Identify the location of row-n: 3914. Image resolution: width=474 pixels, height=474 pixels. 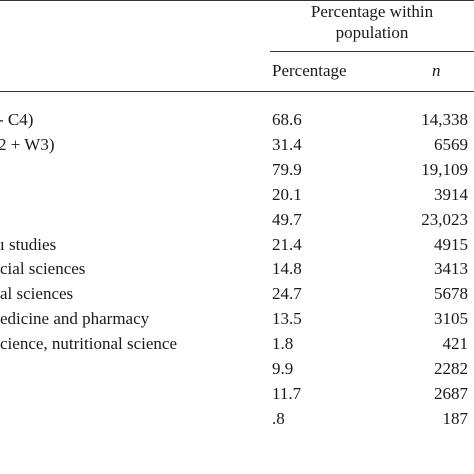
(451, 194).